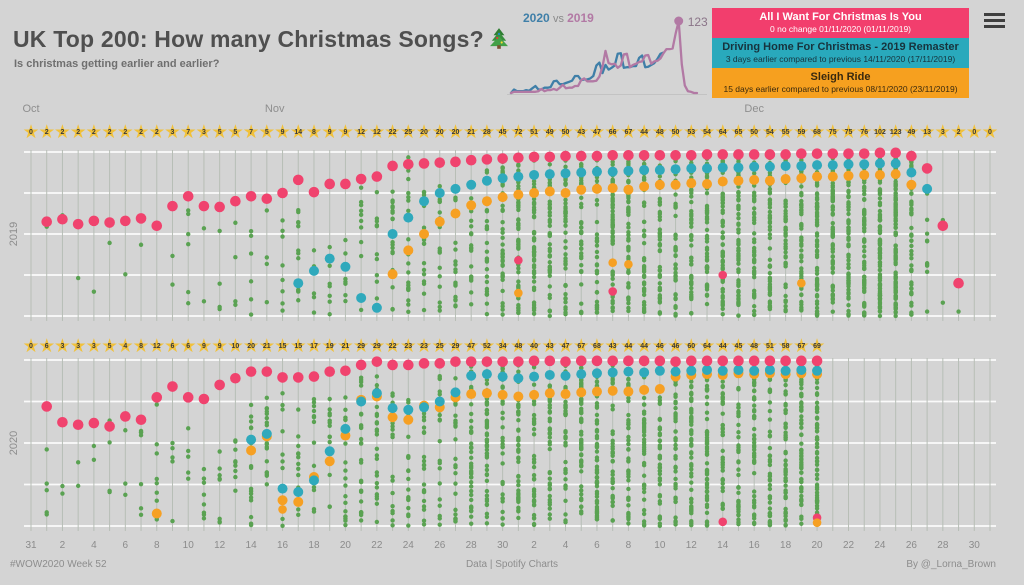 This screenshot has height=585, width=1024. Describe the element at coordinates (723, 275) in the screenshot. I see `song-dot-pink-extra` at that location.